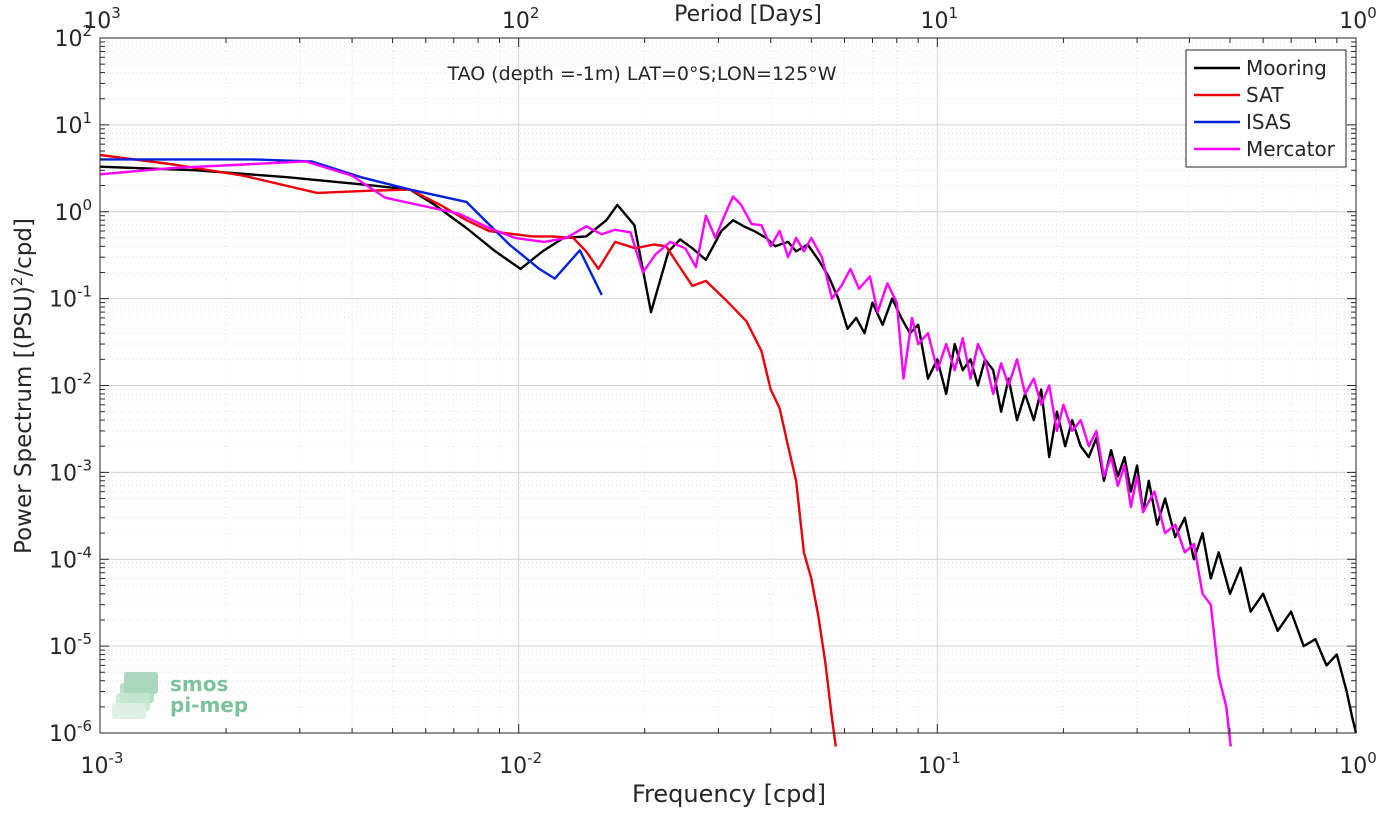 The height and width of the screenshot is (814, 1383). I want to click on legend-label: Mercator, so click(1291, 149).